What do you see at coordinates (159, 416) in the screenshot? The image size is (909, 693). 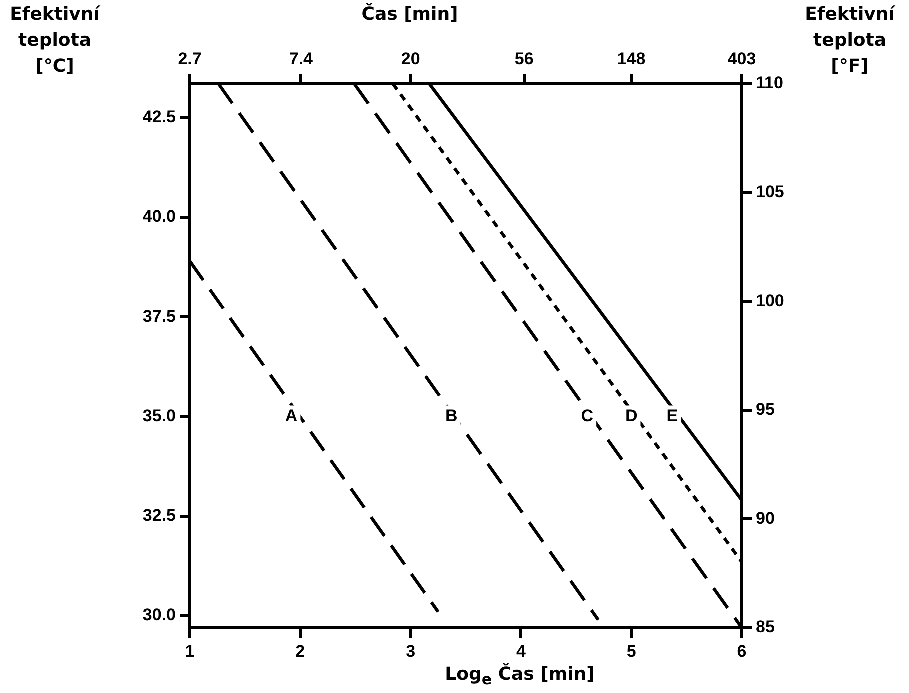 I see `y-tick-label: 35.0` at bounding box center [159, 416].